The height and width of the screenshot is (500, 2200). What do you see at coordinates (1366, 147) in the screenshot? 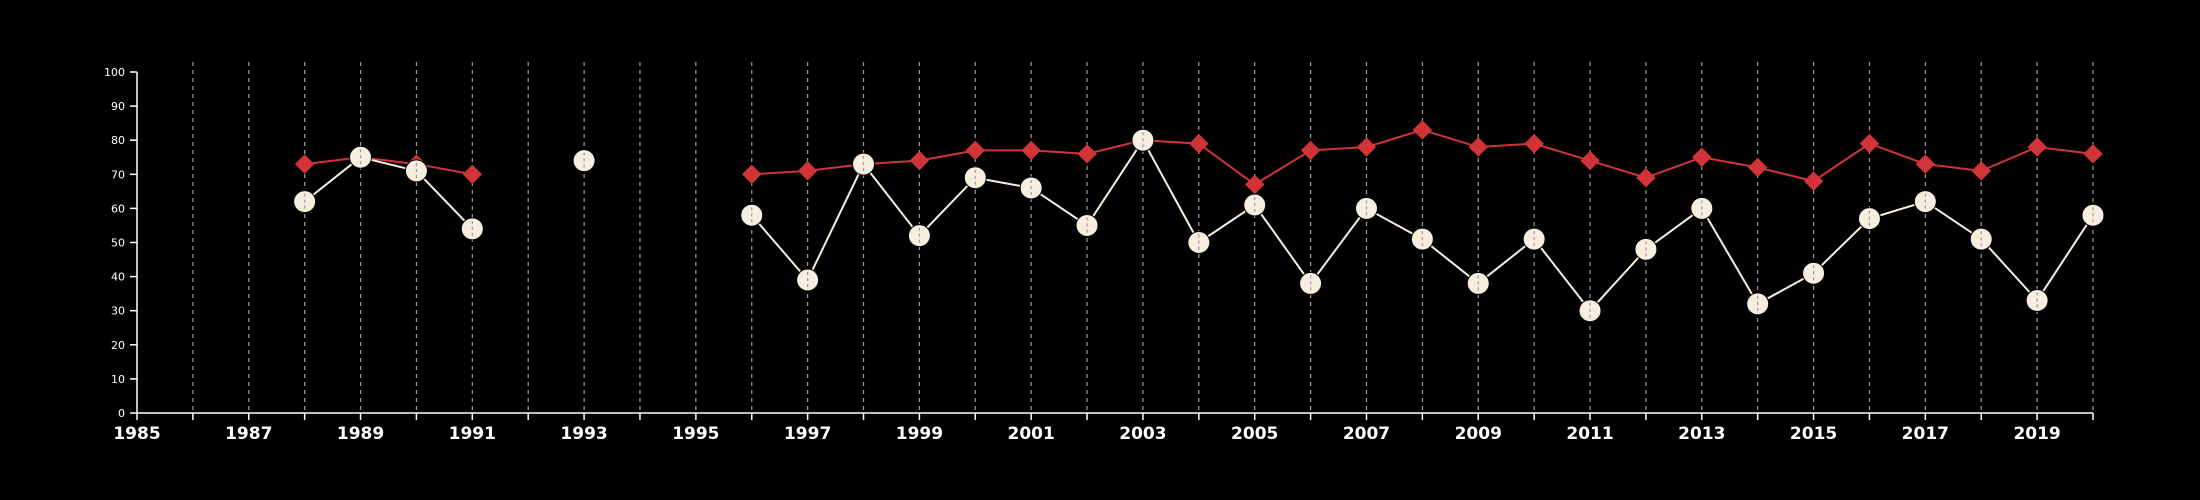
I see `series-0-point-2007` at bounding box center [1366, 147].